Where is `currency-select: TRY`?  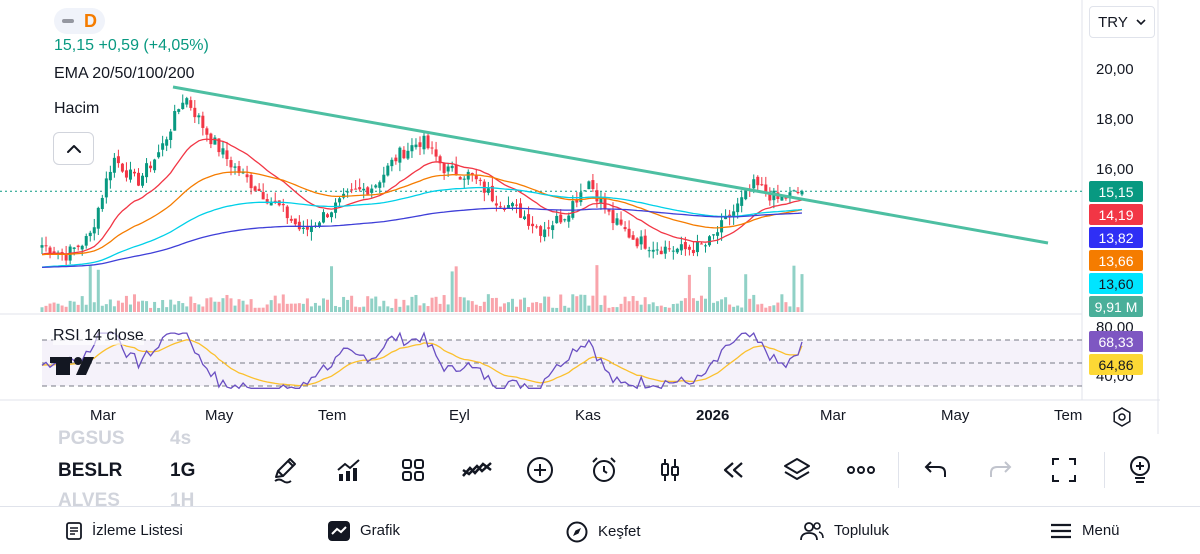
currency-select: TRY is located at coordinates (1122, 22).